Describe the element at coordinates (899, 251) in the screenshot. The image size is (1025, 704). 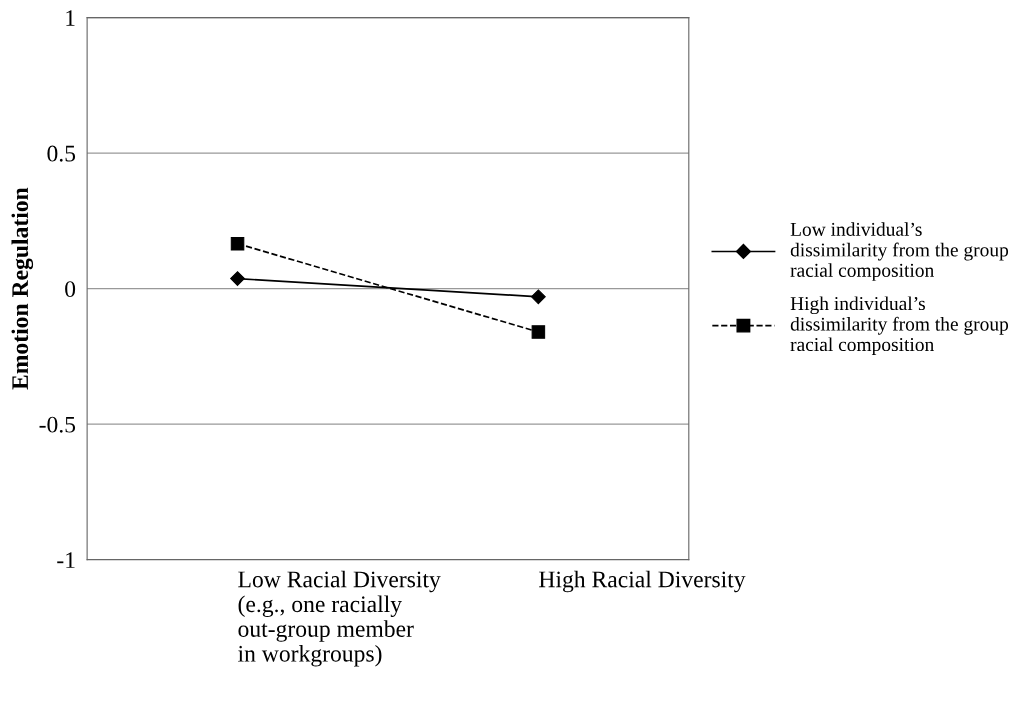
I see `legend-label: Low individual’s dissimilarity from the group racial composition` at that location.